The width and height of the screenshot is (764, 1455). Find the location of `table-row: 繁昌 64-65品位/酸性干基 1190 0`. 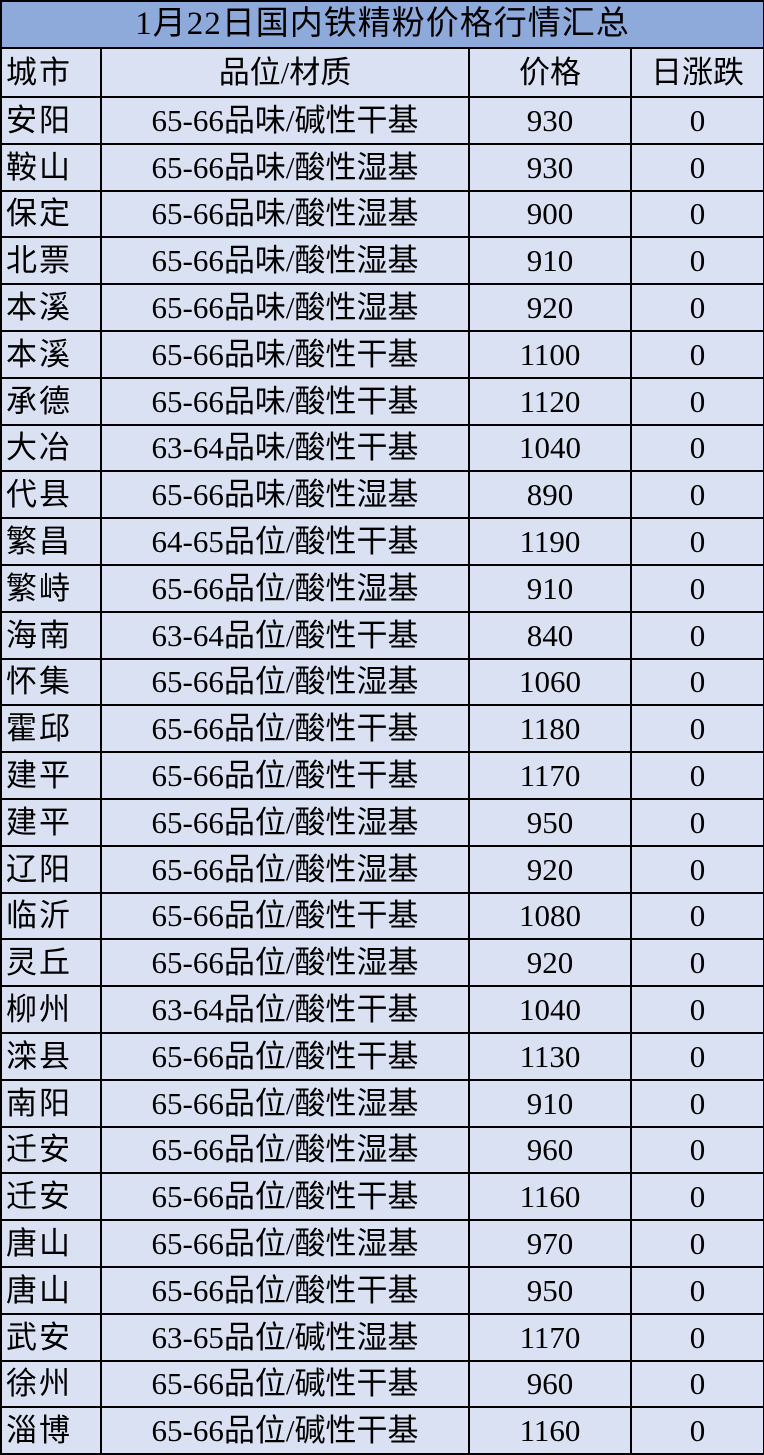

table-row: 繁昌 64-65品位/酸性干基 1190 0 is located at coordinates (382, 541).